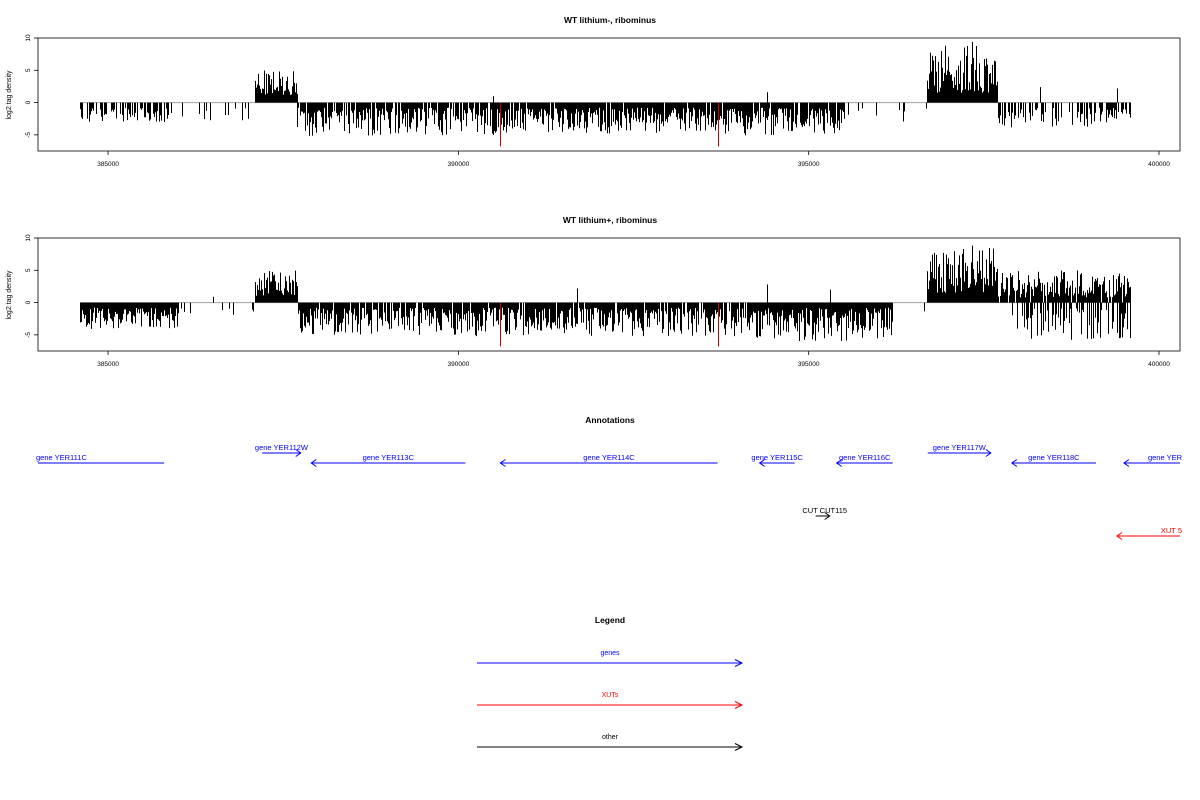 This screenshot has height=800, width=1200. I want to click on annotation-genes-feature: gene YER114C, so click(608, 460).